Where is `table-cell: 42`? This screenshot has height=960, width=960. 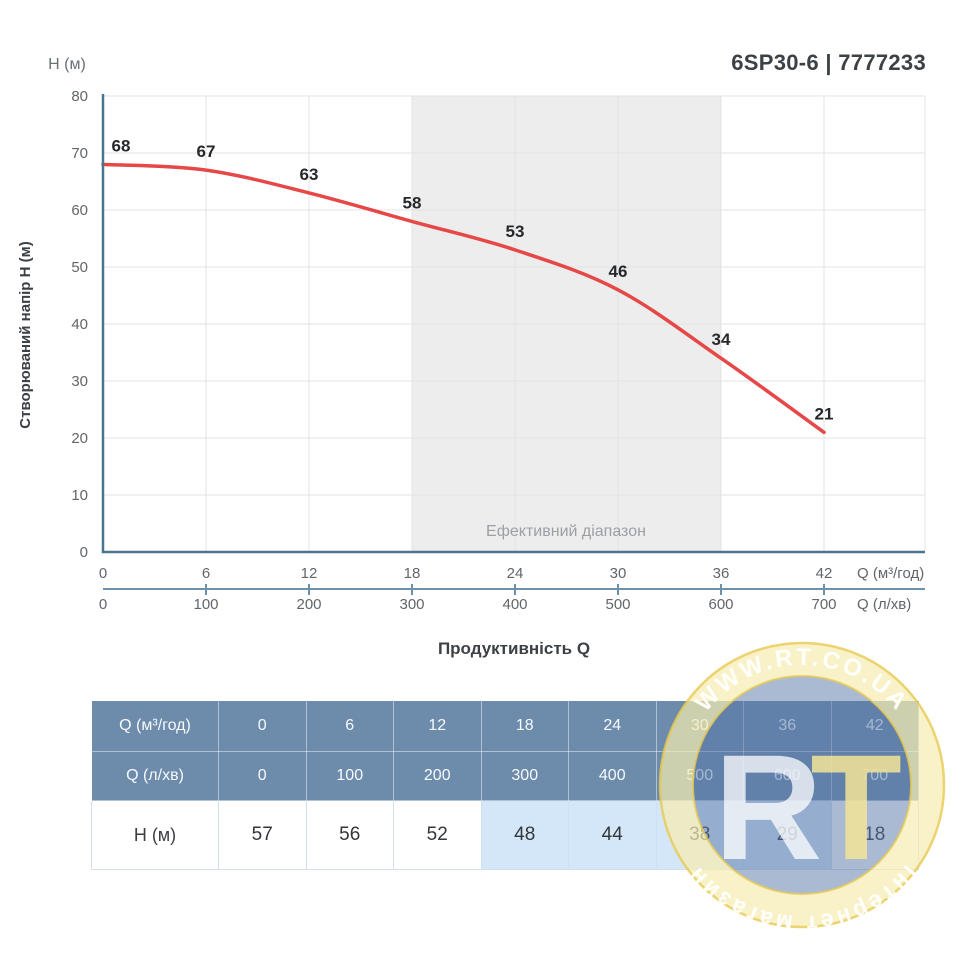
table-cell: 42 is located at coordinates (874, 726).